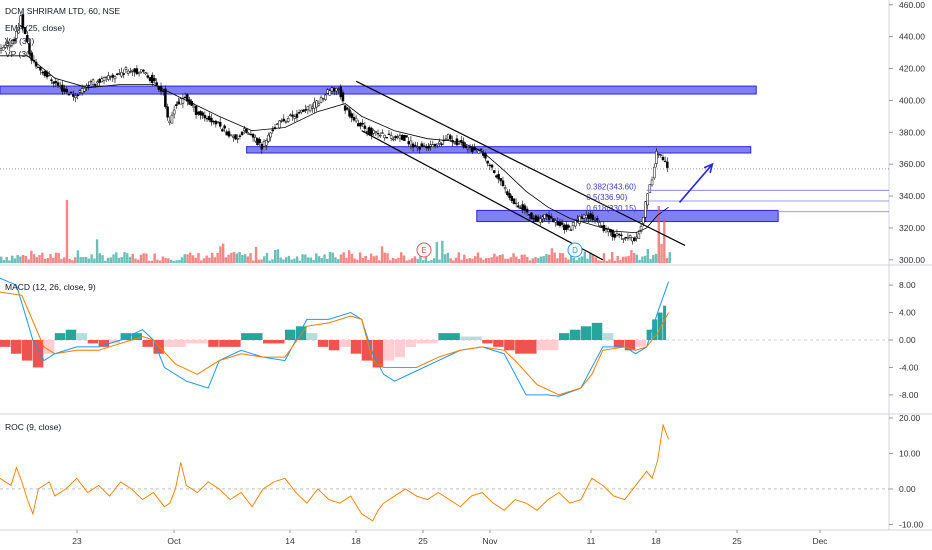 This screenshot has width=932, height=550. What do you see at coordinates (50, 287) in the screenshot?
I see `macd-pane-label: MACD (12, 26, close, 9)` at bounding box center [50, 287].